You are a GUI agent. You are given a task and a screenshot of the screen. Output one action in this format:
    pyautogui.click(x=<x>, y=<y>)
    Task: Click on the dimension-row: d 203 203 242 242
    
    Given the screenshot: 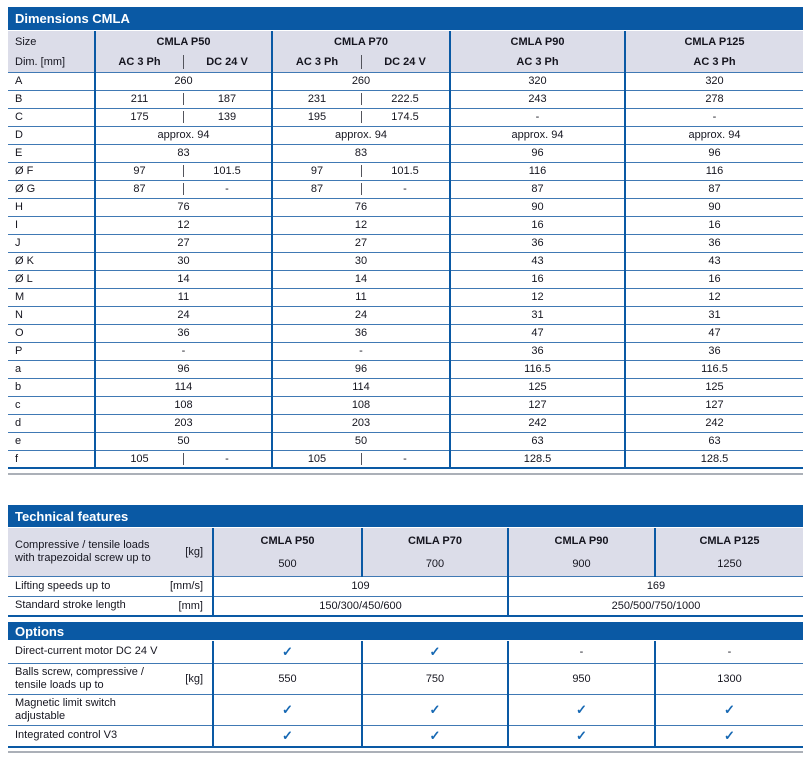 What is the action you would take?
    pyautogui.click(x=405, y=423)
    